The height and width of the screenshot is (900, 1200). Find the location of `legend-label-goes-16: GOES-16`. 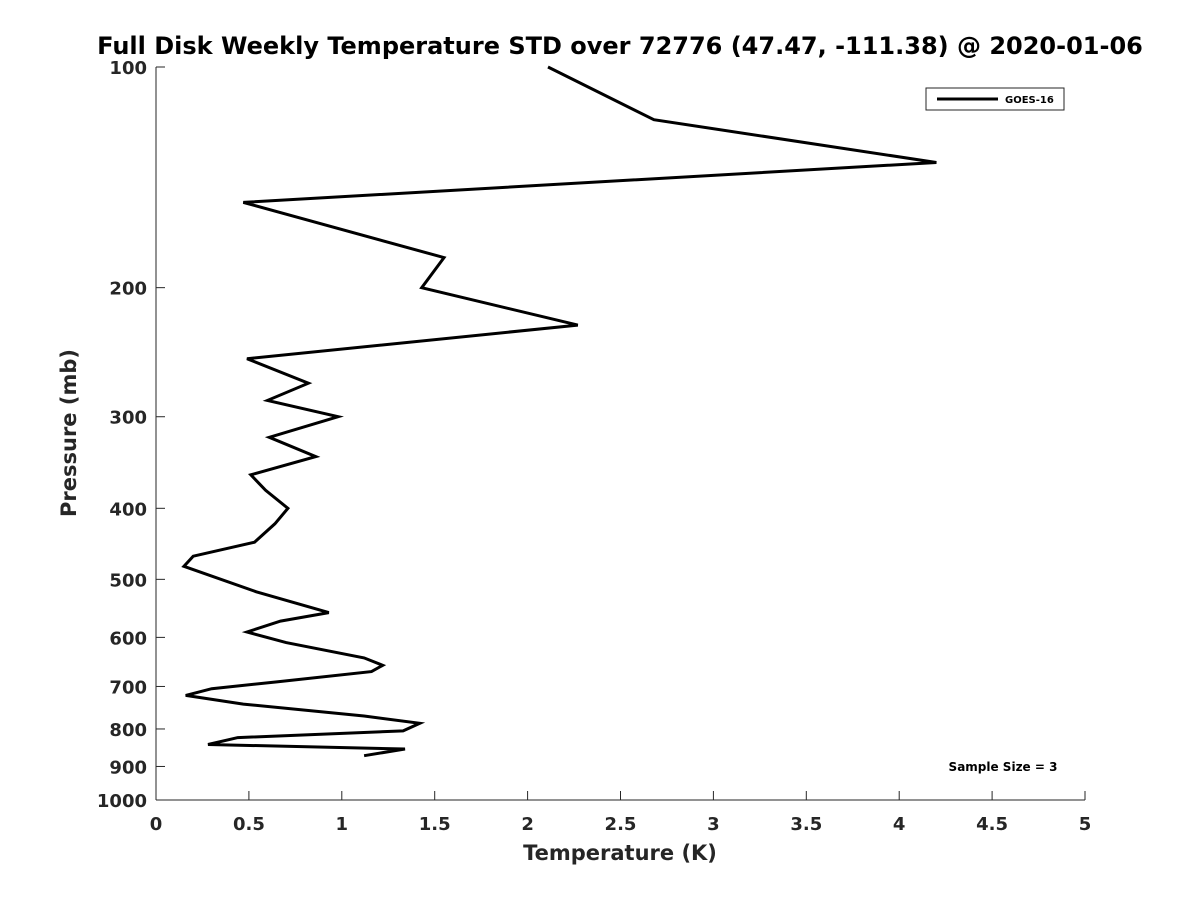

legend-label-goes-16: GOES-16 is located at coordinates (1029, 100).